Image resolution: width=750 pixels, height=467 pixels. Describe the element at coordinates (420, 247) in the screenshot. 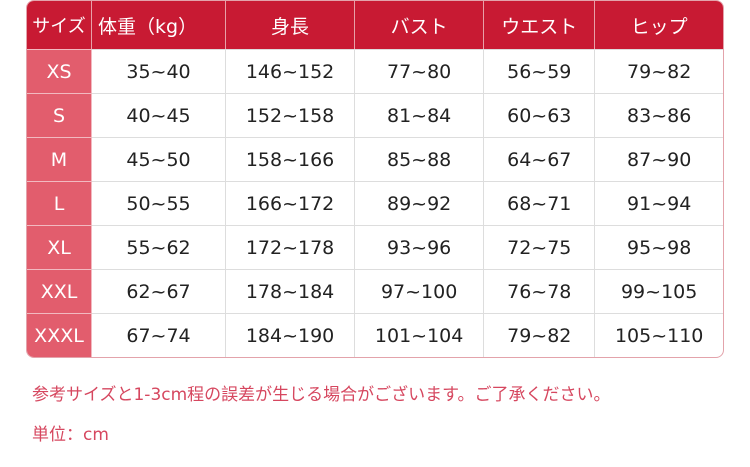

I see `table-cell: 93~96` at that location.